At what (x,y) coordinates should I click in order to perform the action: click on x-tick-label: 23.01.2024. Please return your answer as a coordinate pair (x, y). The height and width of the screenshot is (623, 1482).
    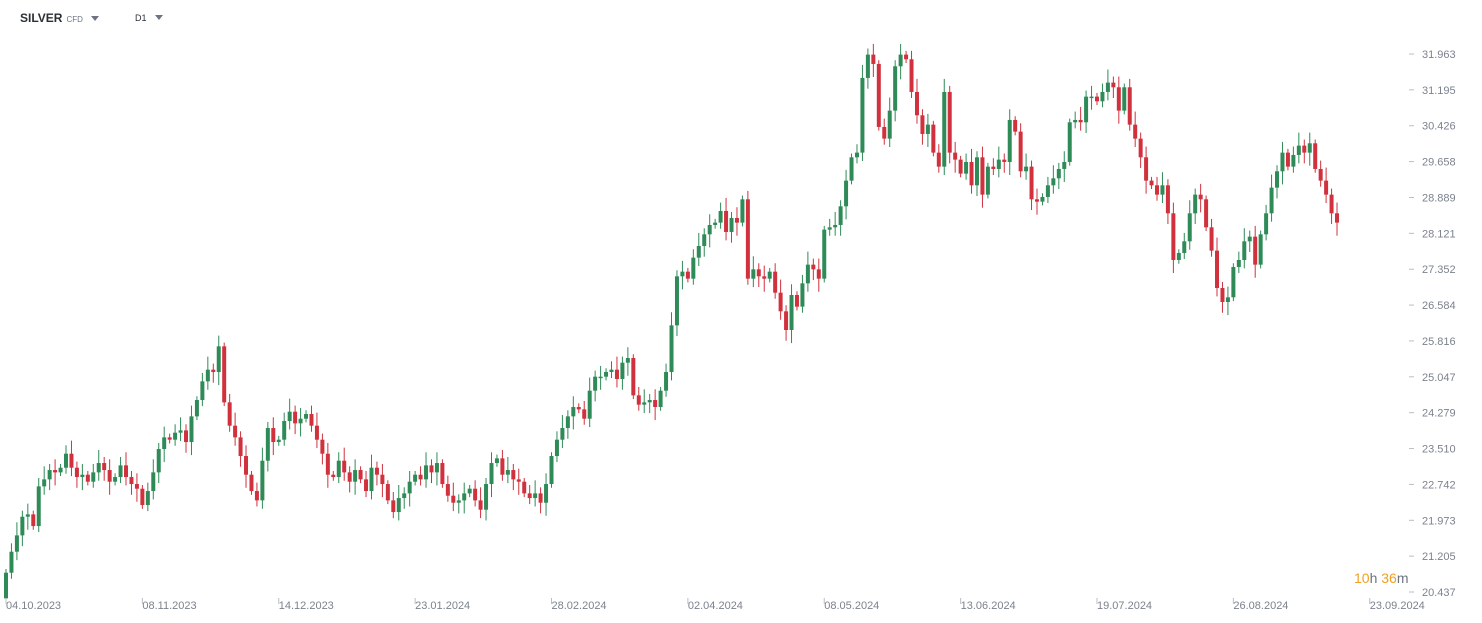
    Looking at the image, I should click on (442, 606).